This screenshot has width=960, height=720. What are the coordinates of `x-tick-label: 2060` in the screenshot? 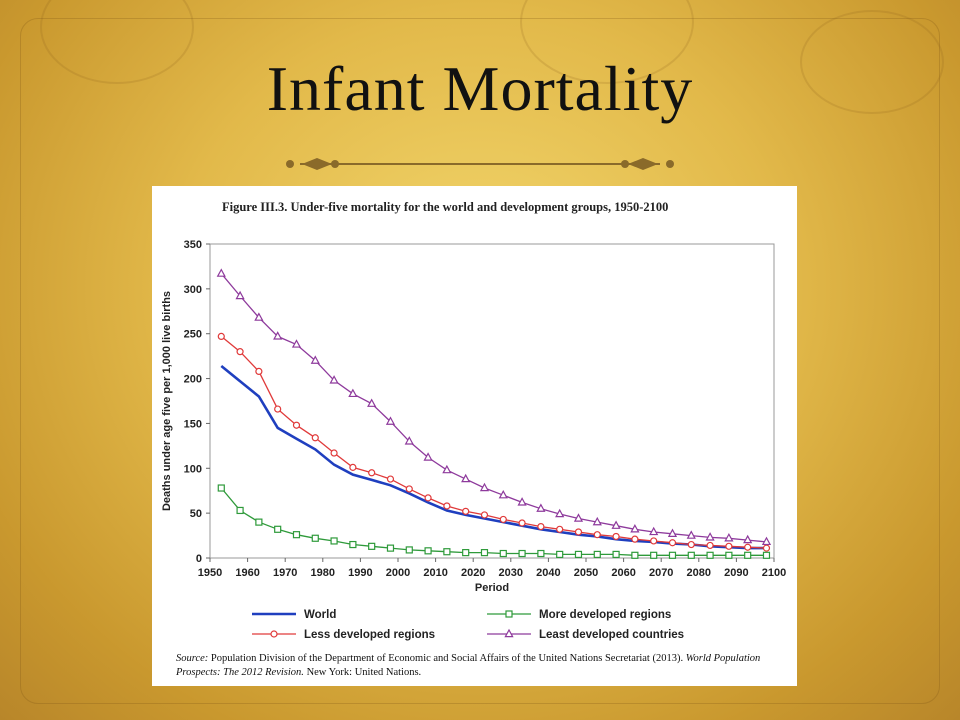 It's located at (623, 573).